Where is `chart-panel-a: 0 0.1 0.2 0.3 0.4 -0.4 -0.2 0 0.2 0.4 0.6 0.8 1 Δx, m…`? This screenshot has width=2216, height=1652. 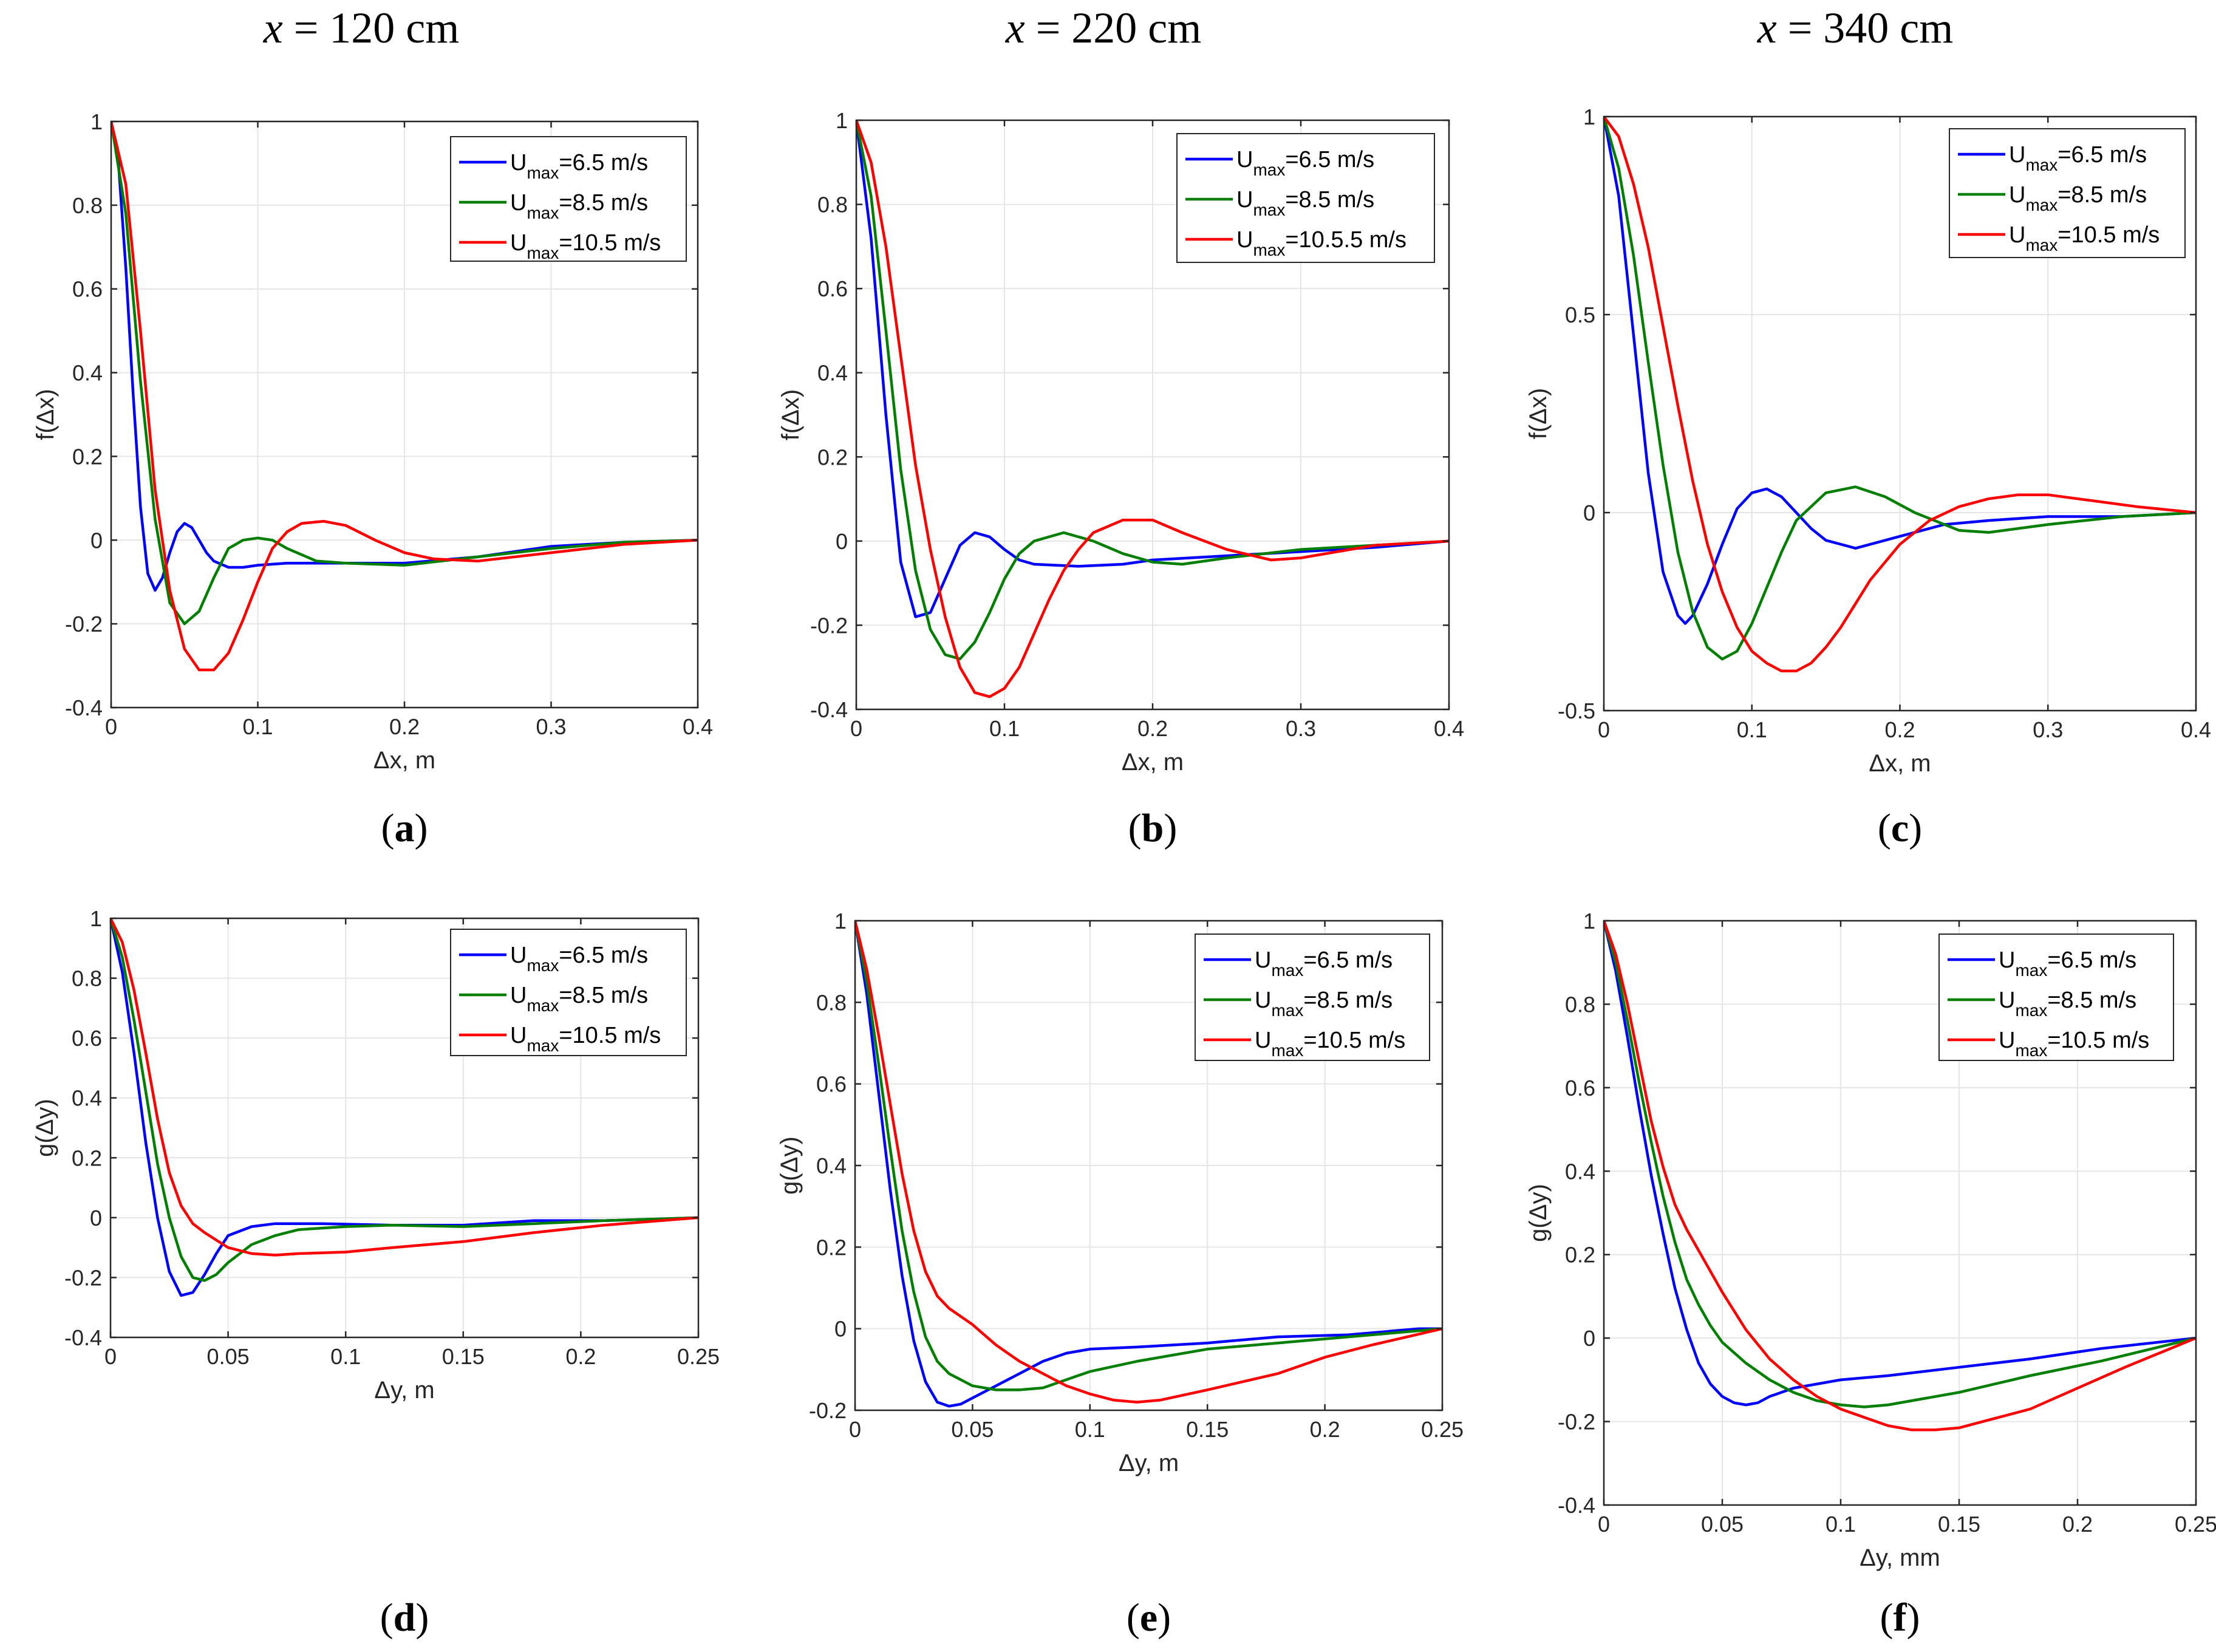
chart-panel-a: 0 0.1 0.2 0.3 0.4 -0.4 -0.2 0 0.2 0.4 0.6 0.8 1 Δx, m… is located at coordinates (372, 479).